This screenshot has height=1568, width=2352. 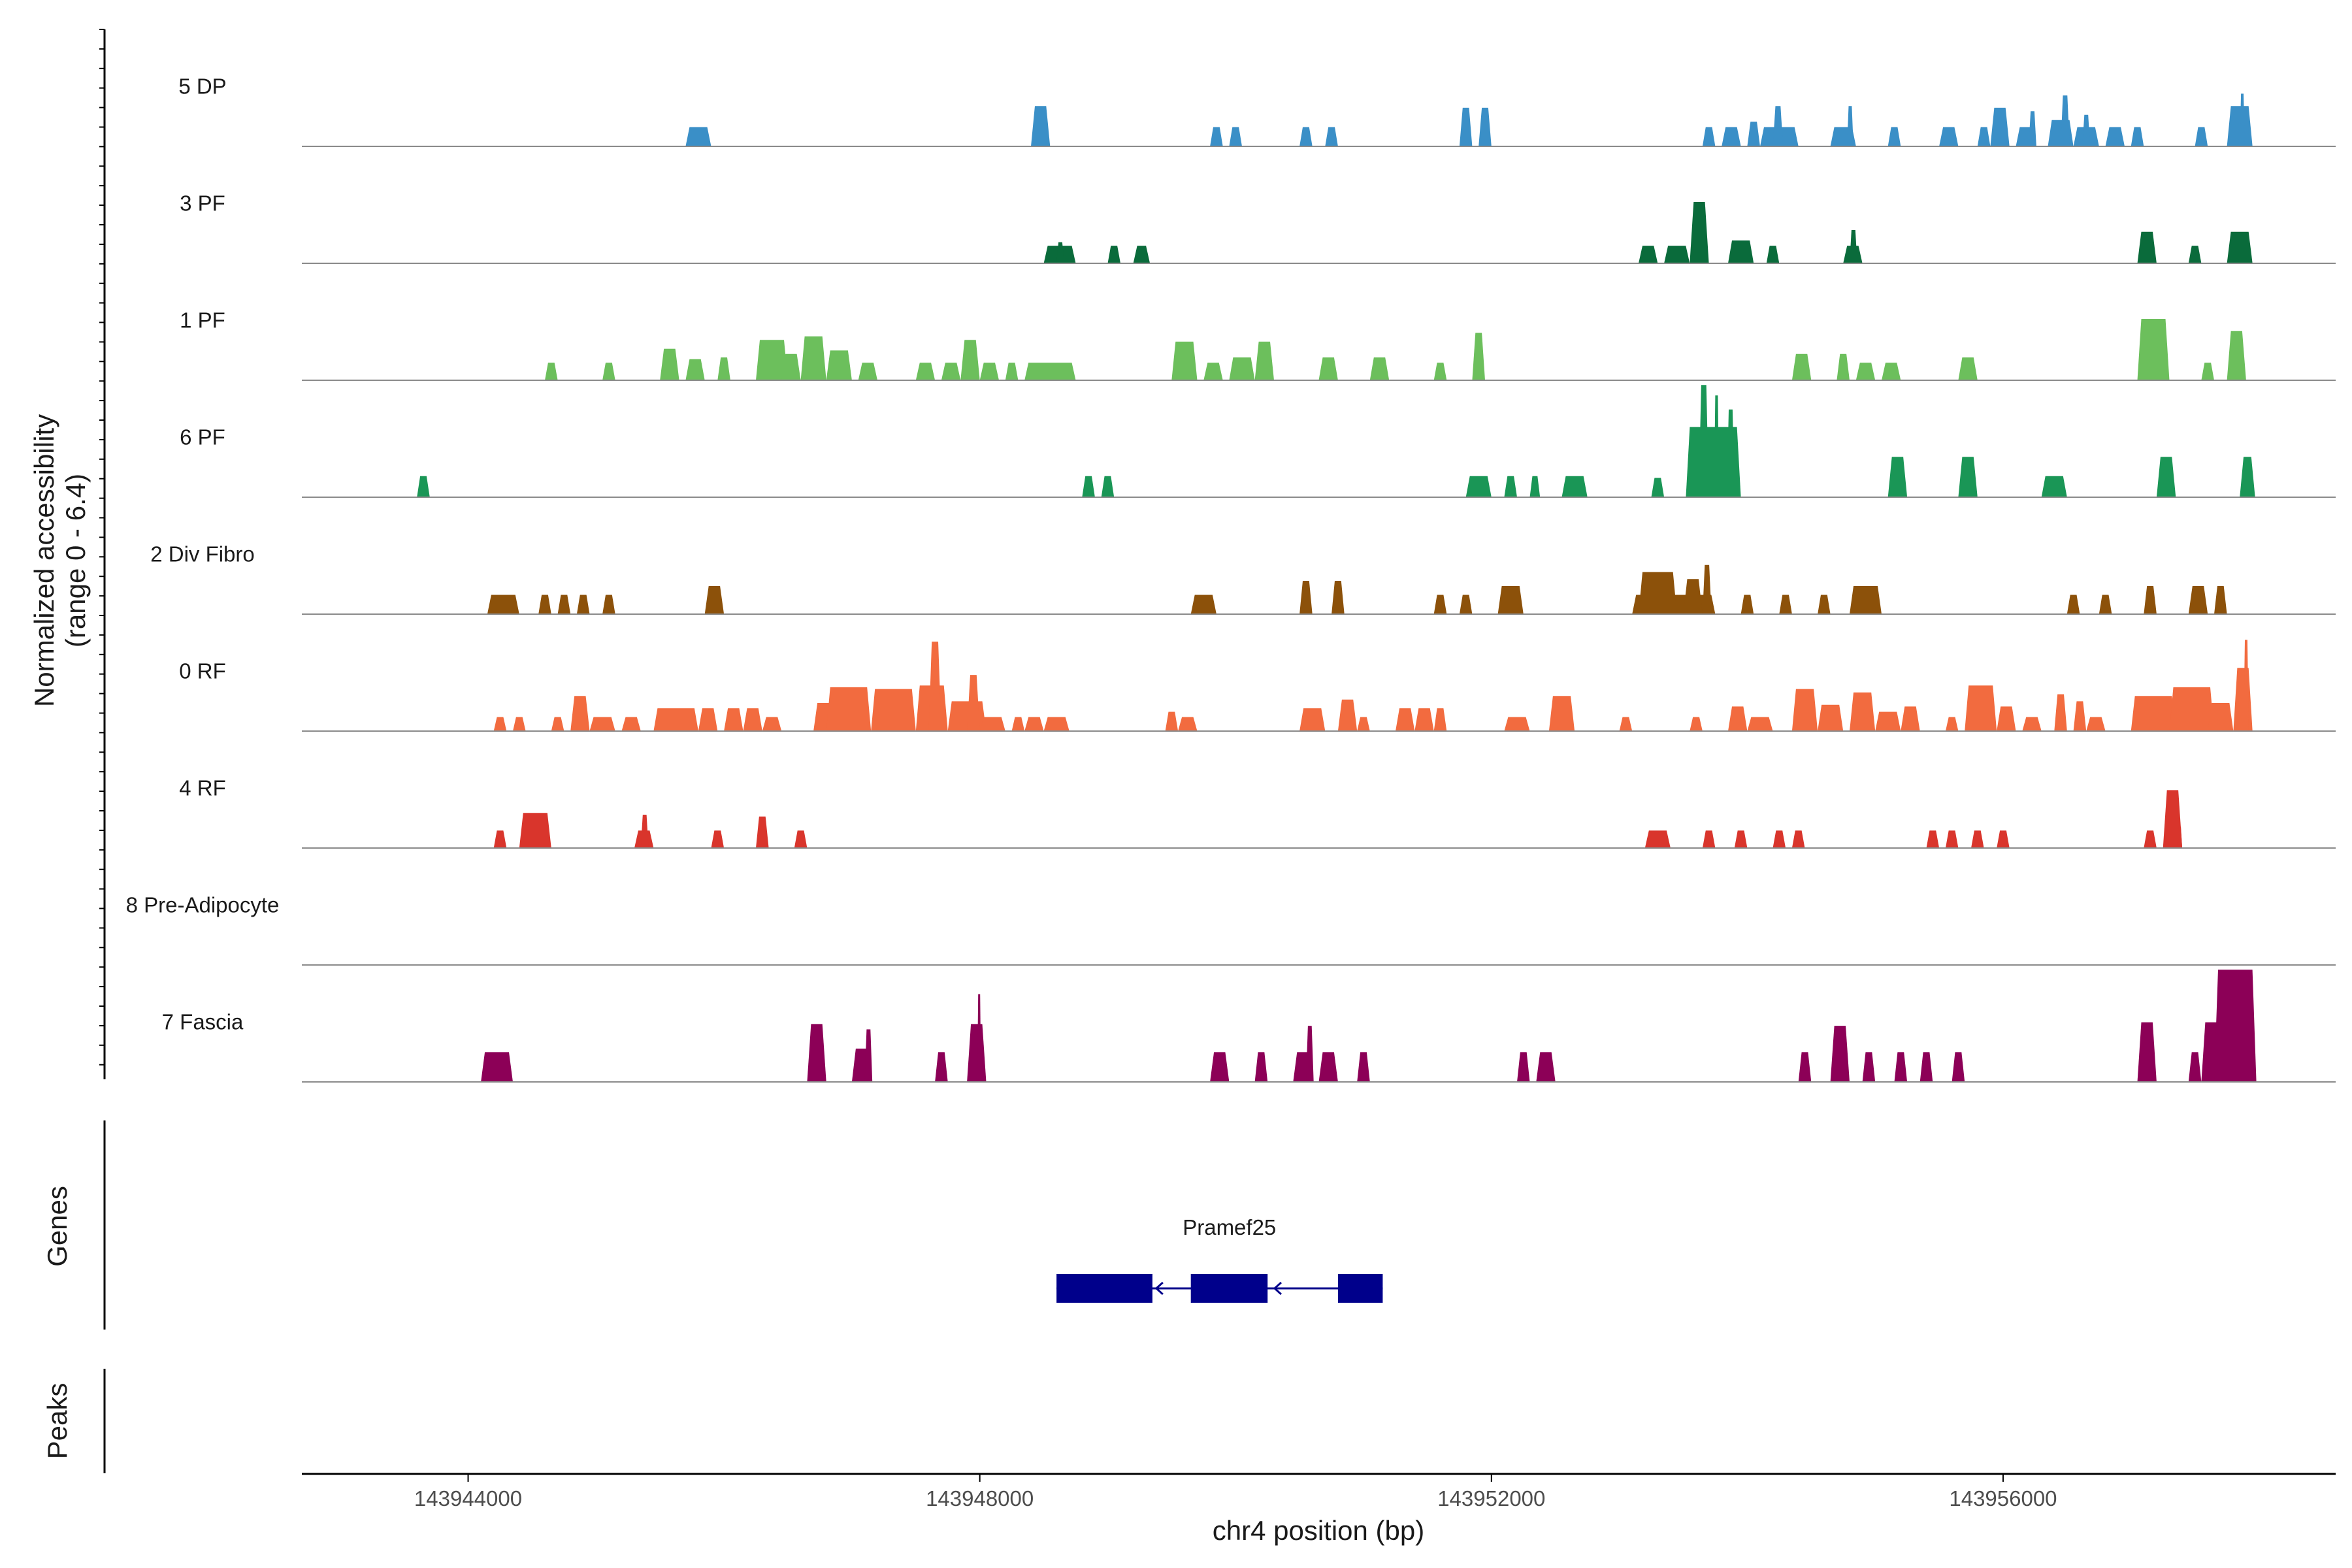 What do you see at coordinates (1258, 227) in the screenshot?
I see `track-1: 3 PF` at bounding box center [1258, 227].